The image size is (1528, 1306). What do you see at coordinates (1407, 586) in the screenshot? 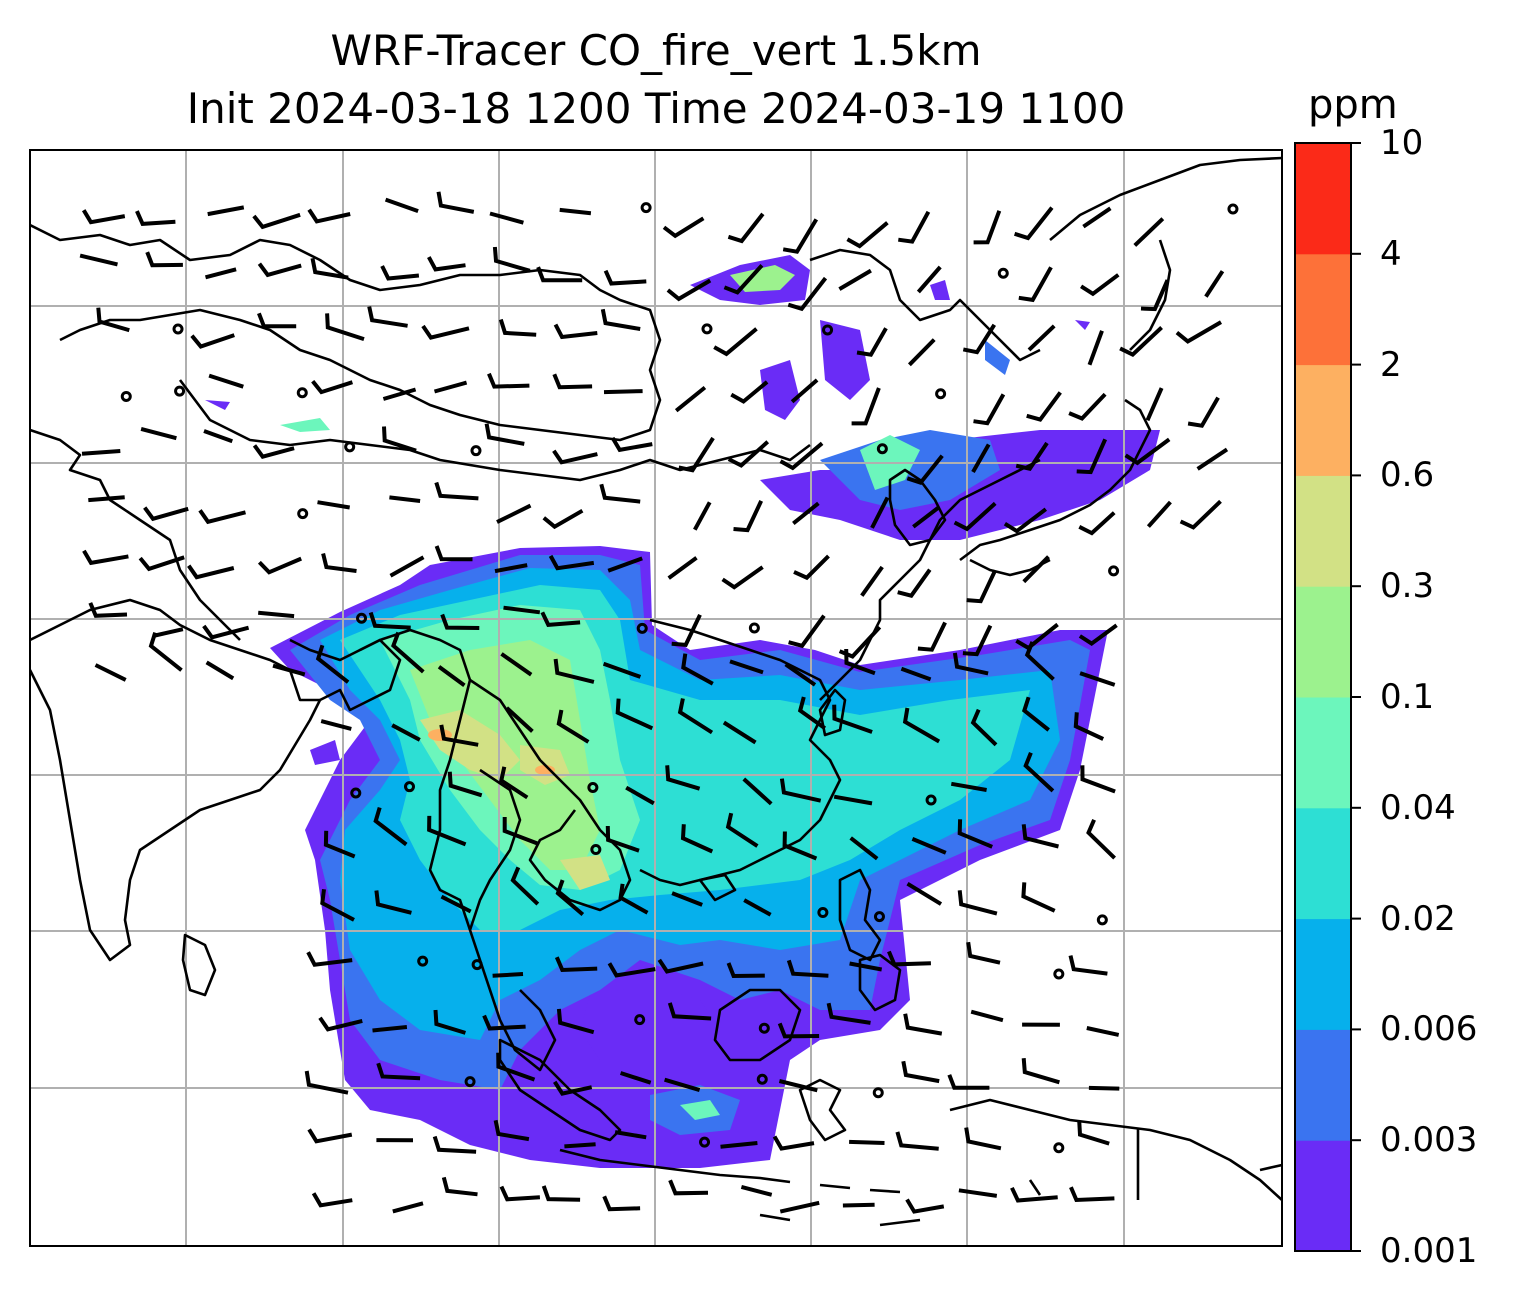
I see `colorbar-tick-label: 0.3` at bounding box center [1407, 586].